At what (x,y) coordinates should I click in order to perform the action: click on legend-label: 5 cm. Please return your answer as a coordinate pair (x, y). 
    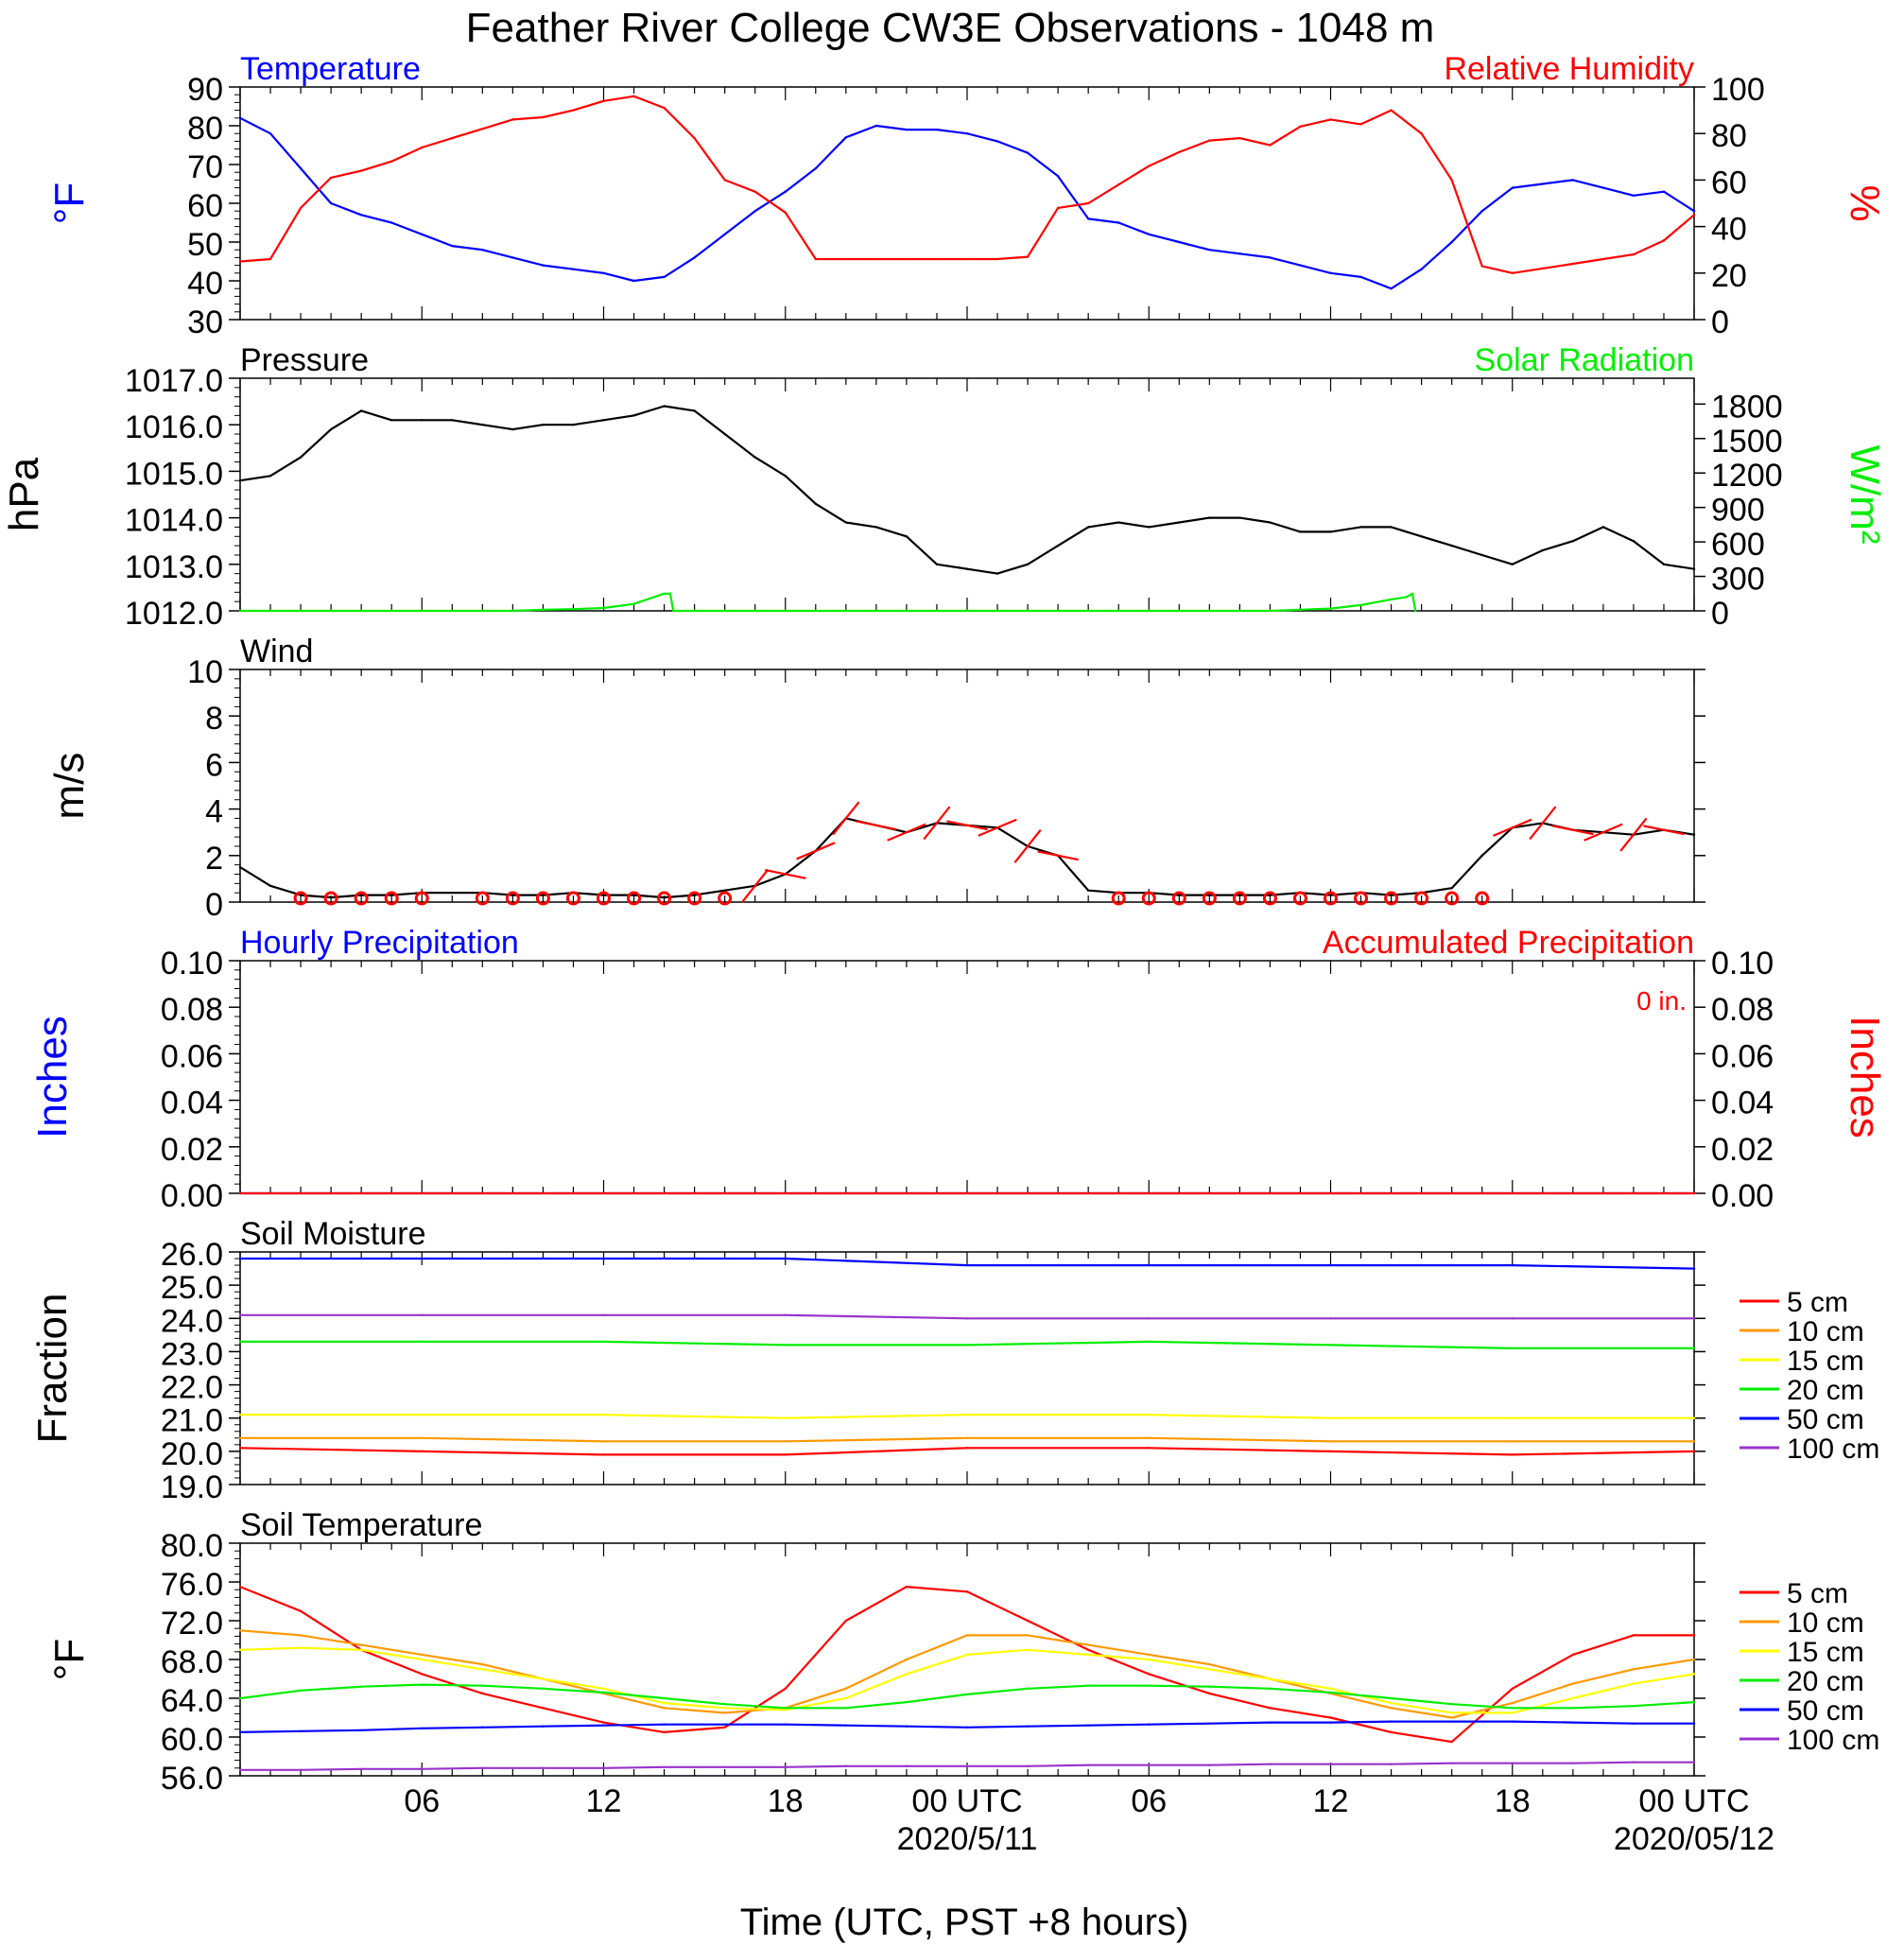
    Looking at the image, I should click on (1818, 1594).